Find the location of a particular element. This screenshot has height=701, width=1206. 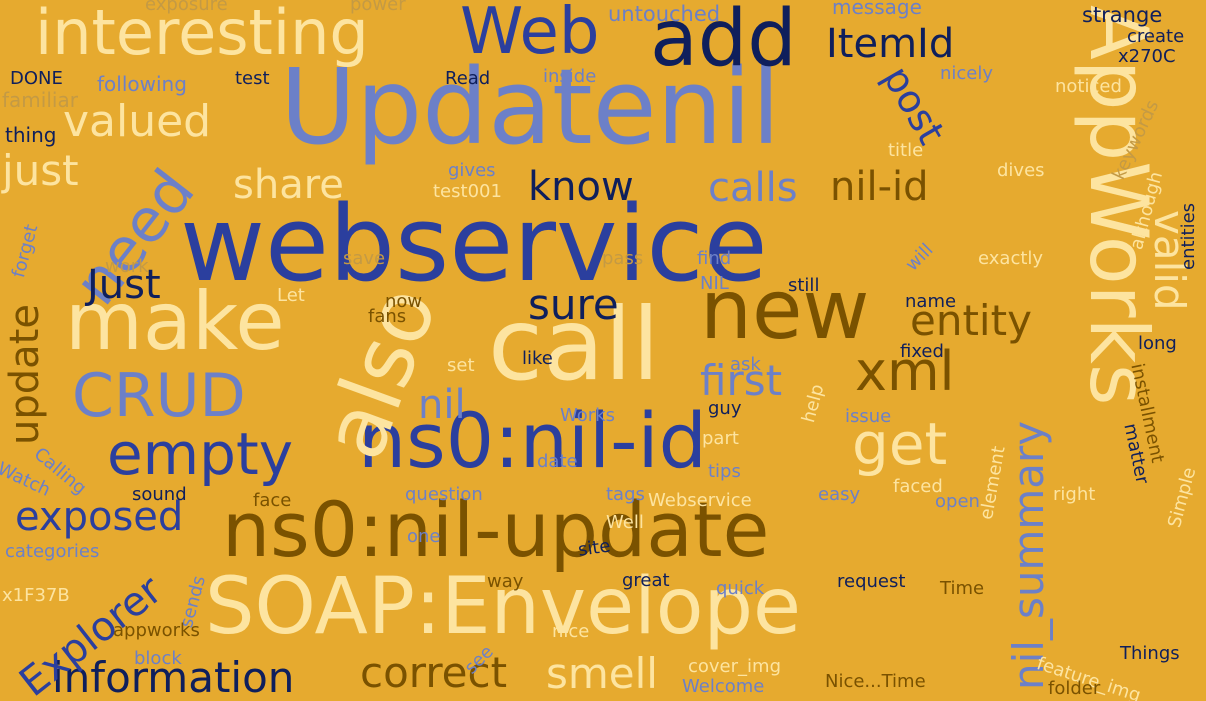

word: message is located at coordinates (877, 9).